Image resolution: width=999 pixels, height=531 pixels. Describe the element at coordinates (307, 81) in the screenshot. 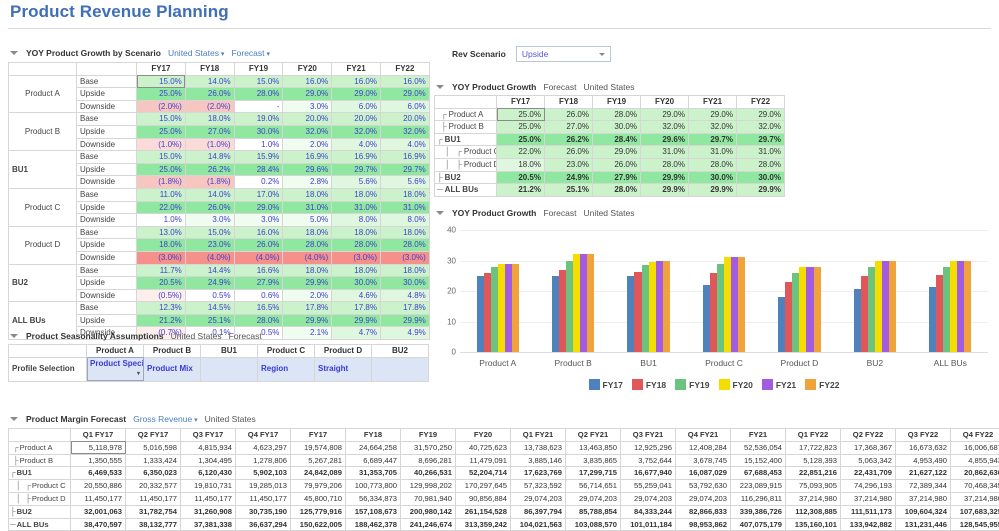

I see `data-cell: 16.0%` at that location.